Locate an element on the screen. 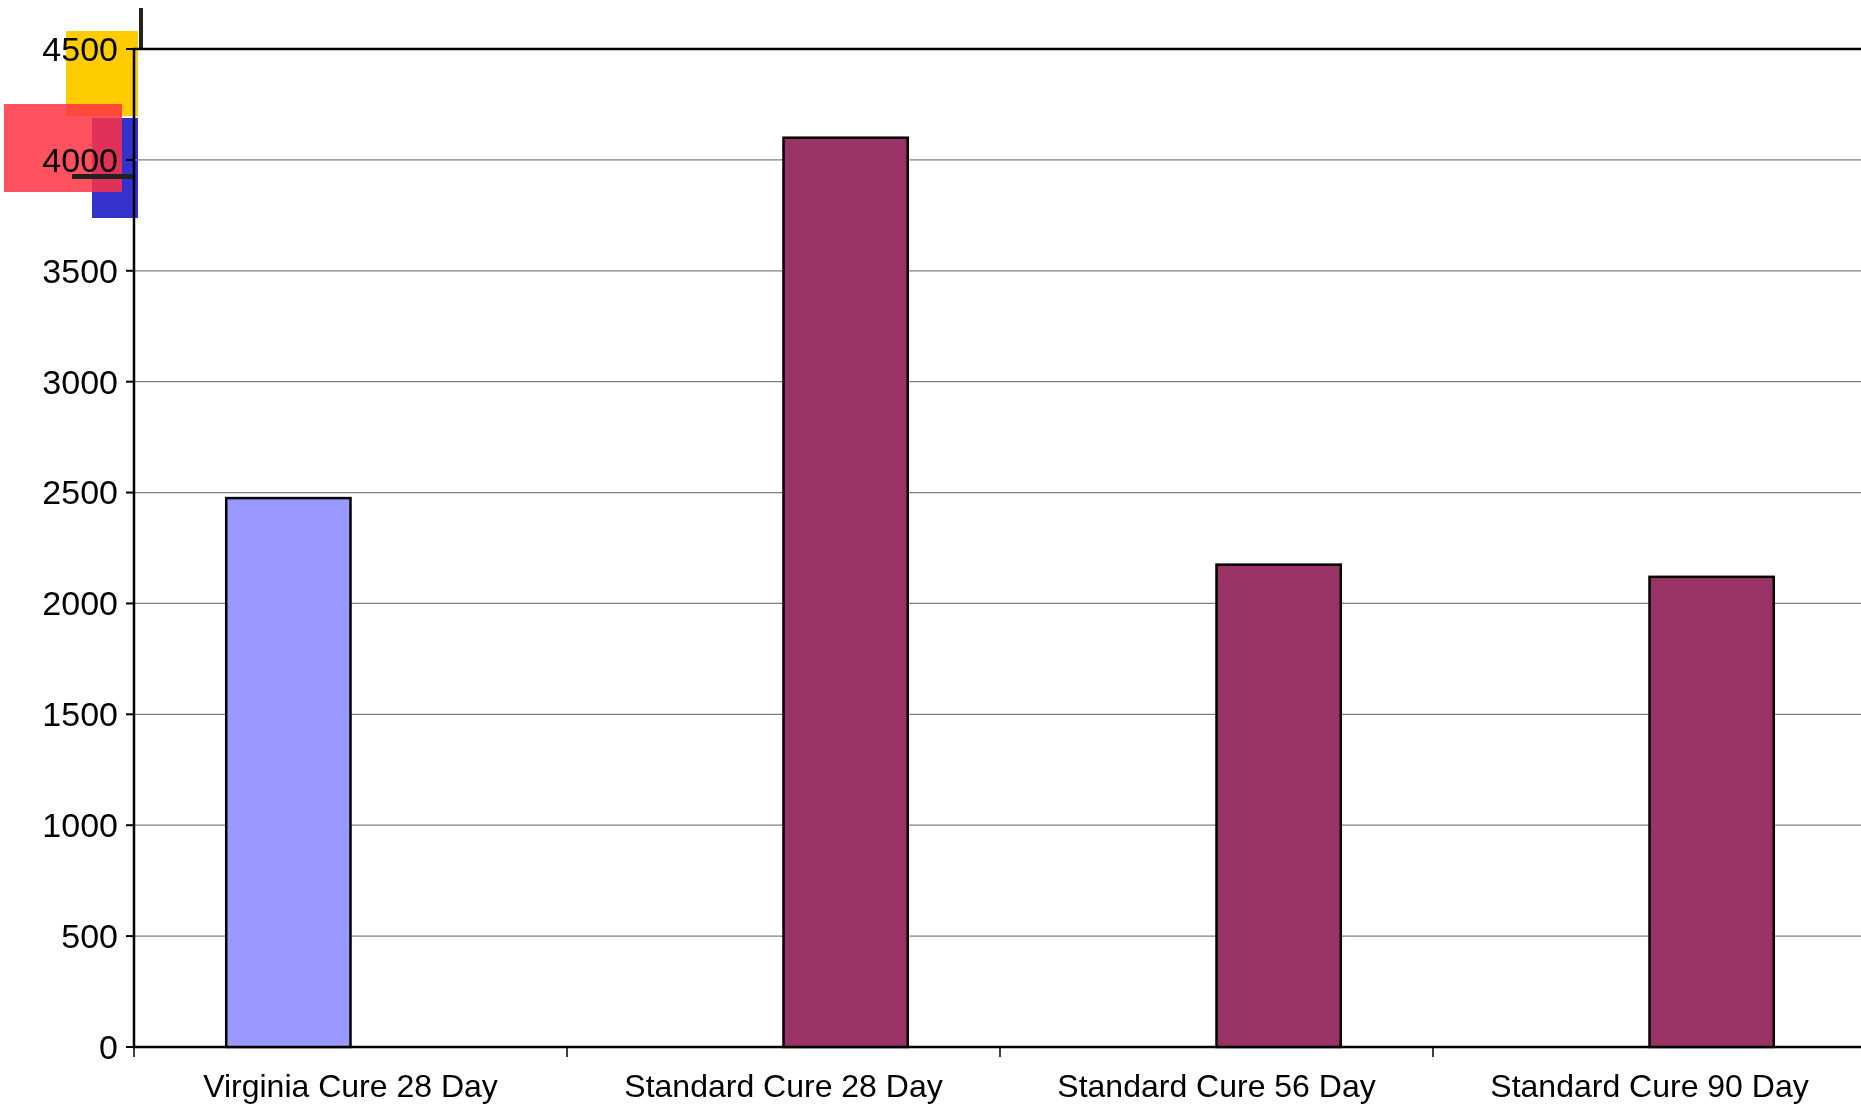 Image resolution: width=1861 pixels, height=1116 pixels. y-tick-label: 2000 is located at coordinates (80, 603).